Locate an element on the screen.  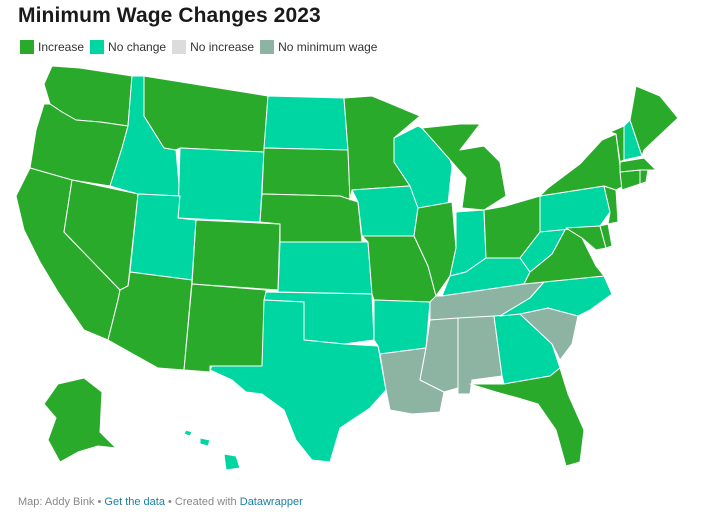
legend-label: Increase is located at coordinates (61, 47).